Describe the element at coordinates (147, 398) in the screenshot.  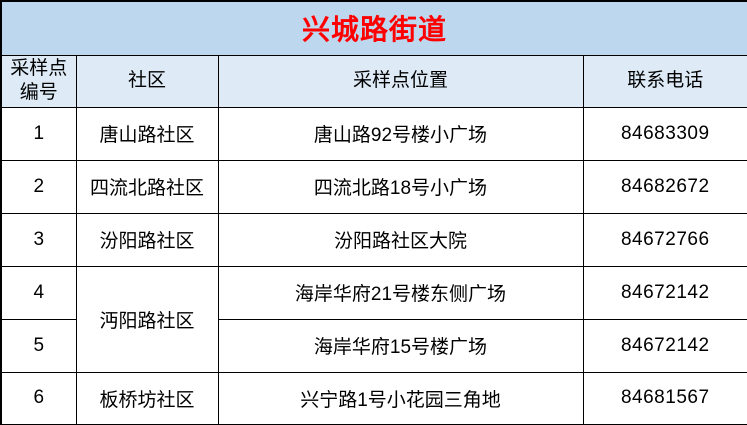
I see `community-cell: 板桥坊社区` at that location.